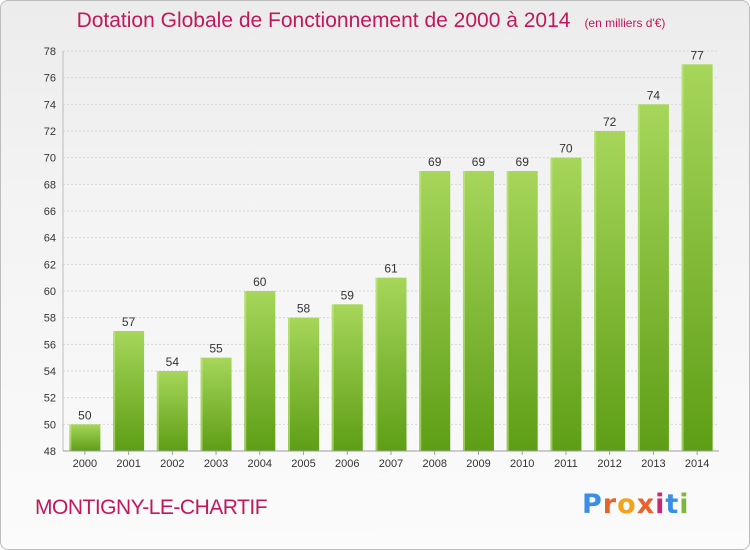  I want to click on x-tick-label: 2006, so click(347, 464).